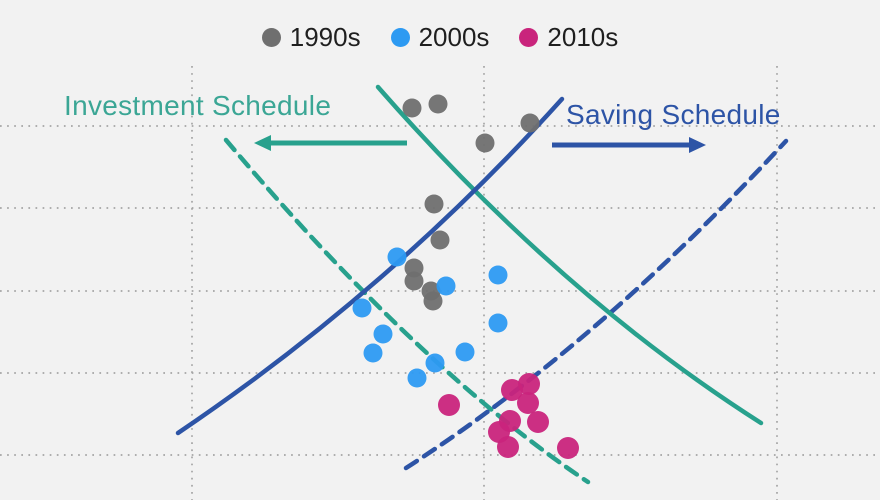 The image size is (880, 500). I want to click on legend-item-2000s: 2000s, so click(440, 37).